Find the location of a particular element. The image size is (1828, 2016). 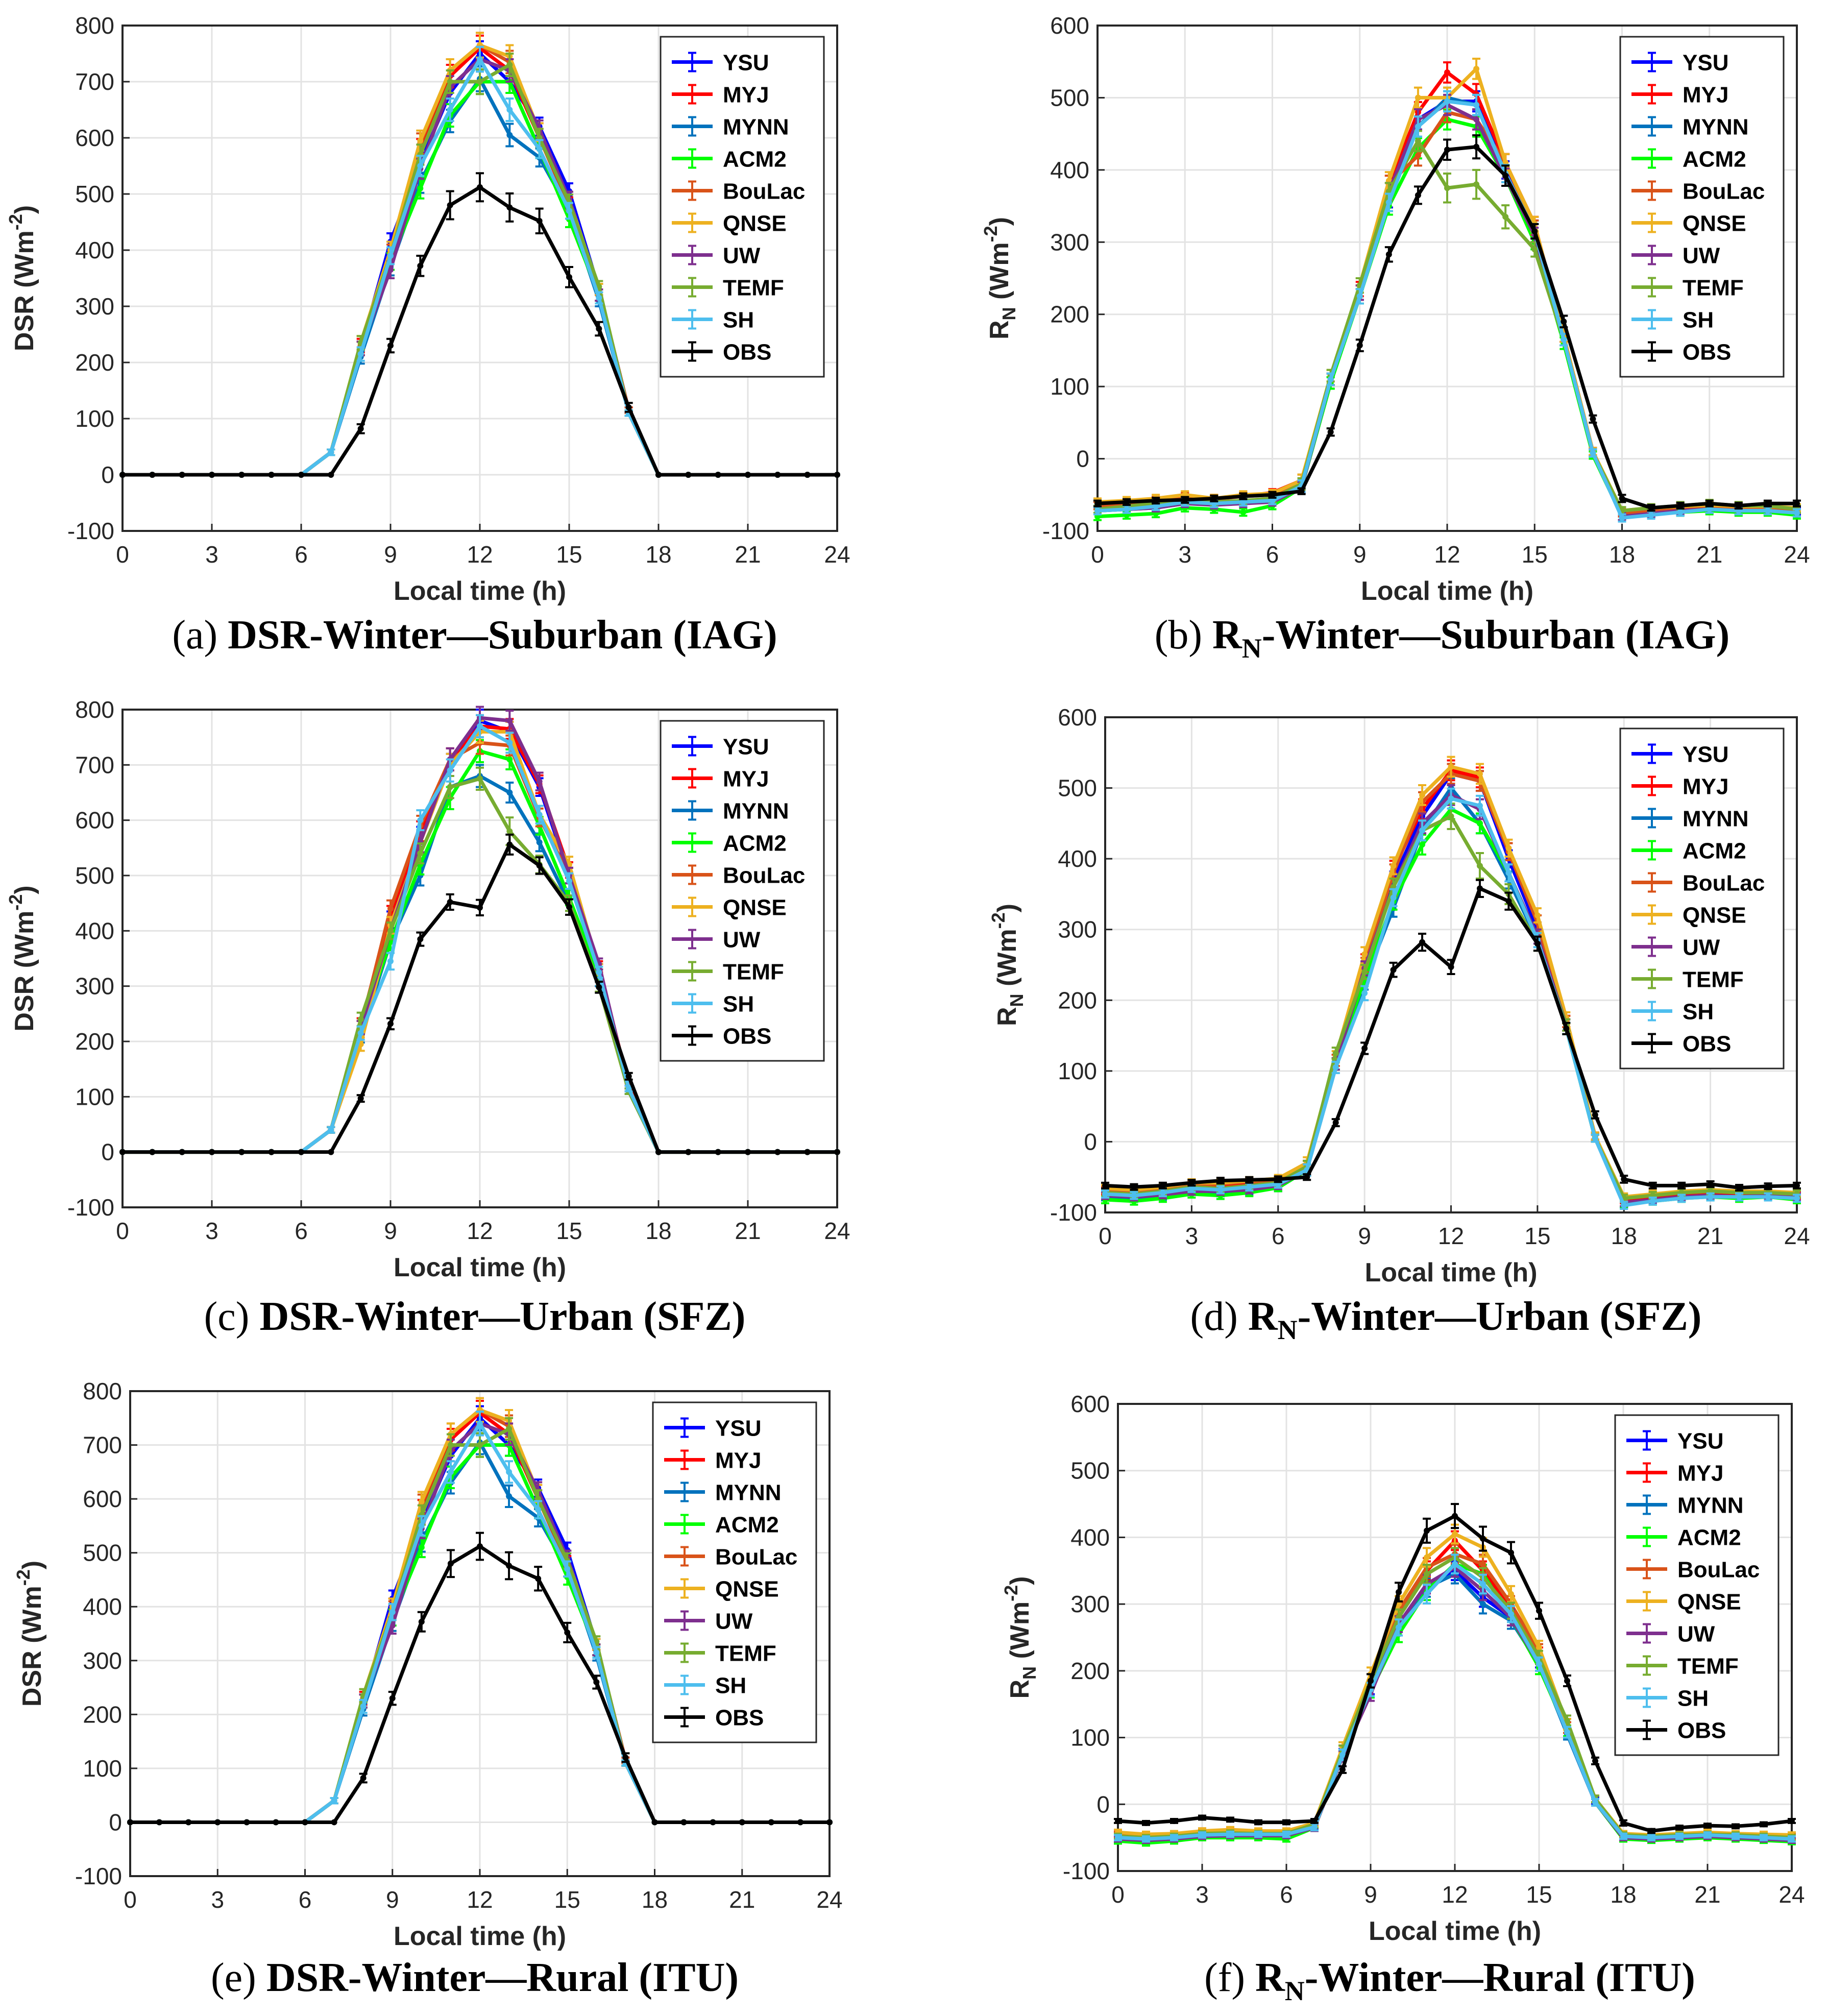

x-tick-label: 3 is located at coordinates (1202, 1894).